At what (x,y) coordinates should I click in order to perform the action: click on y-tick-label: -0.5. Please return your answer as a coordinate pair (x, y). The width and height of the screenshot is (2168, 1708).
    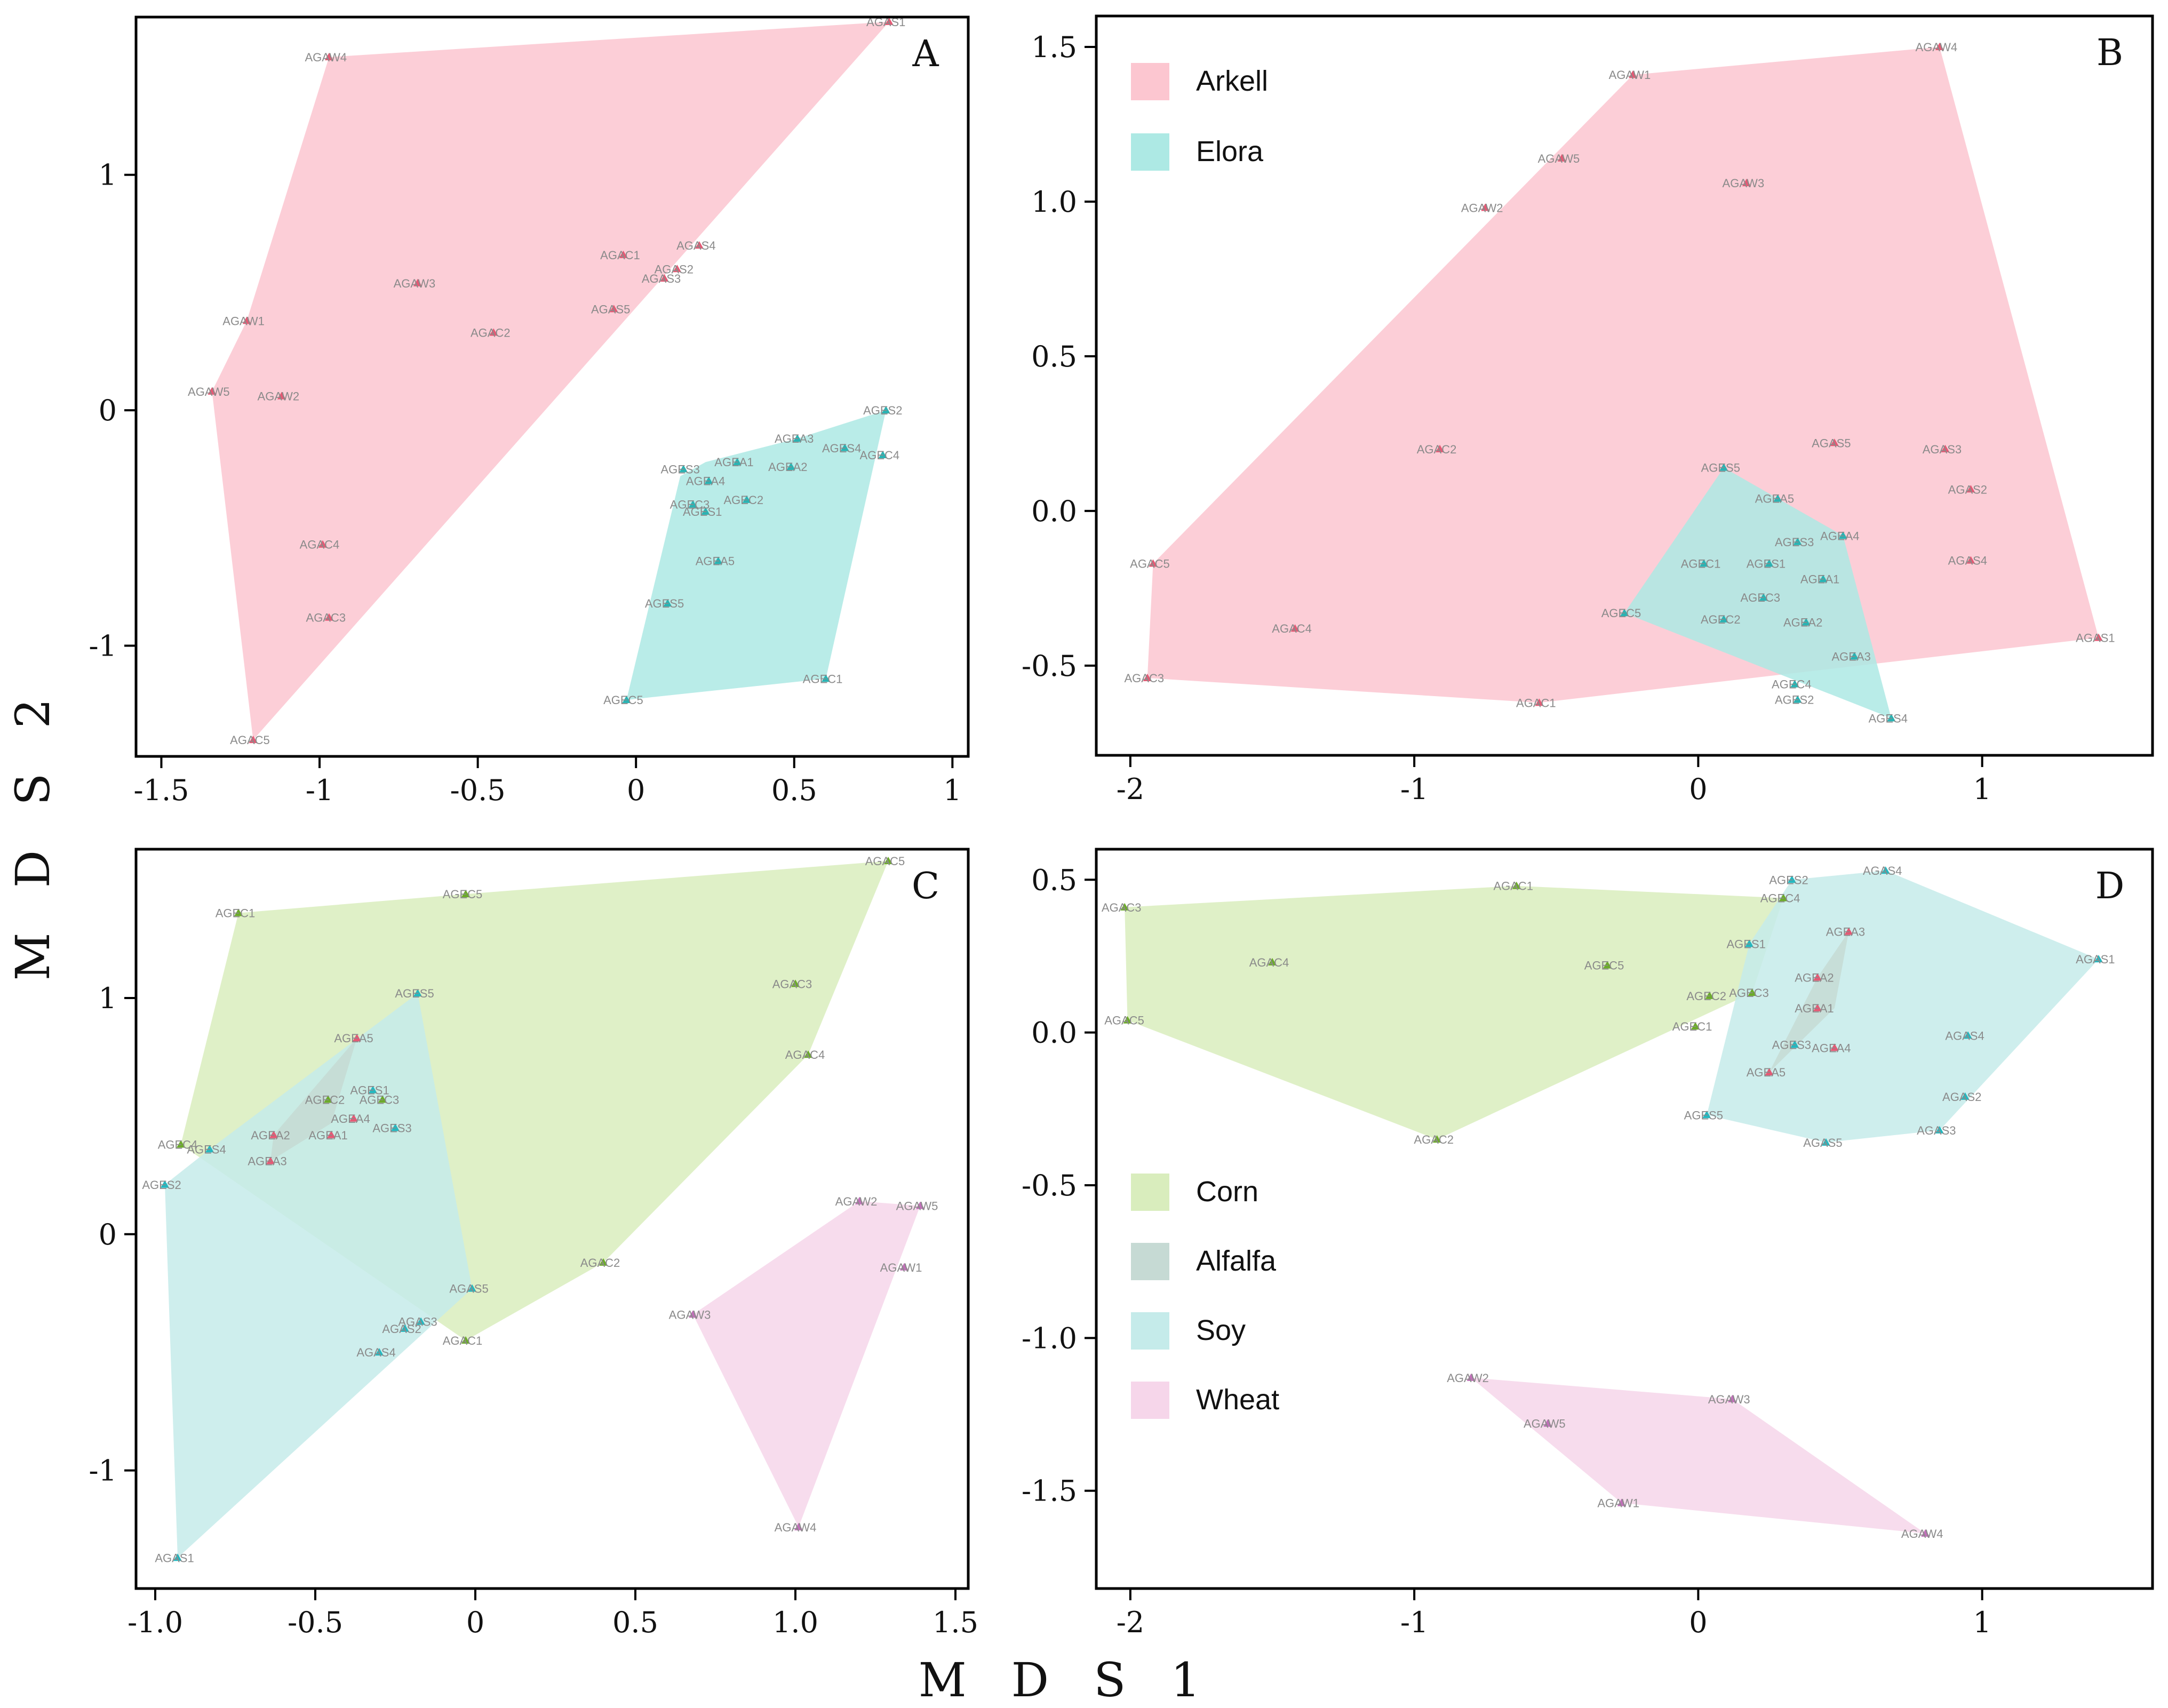
    Looking at the image, I should click on (1049, 666).